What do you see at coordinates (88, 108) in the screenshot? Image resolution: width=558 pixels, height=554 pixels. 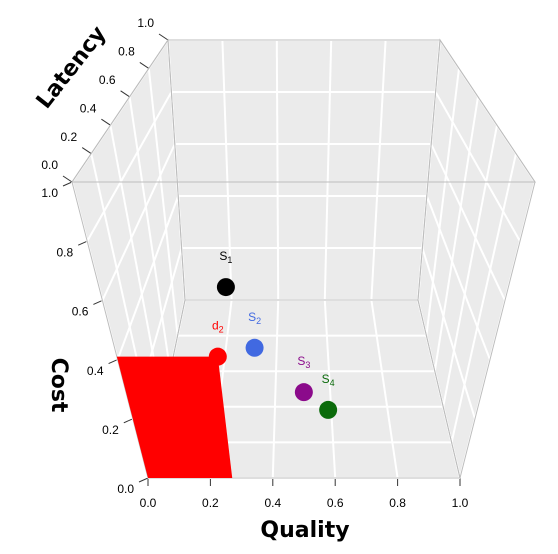 I see `z-tick-label: 0.4` at bounding box center [88, 108].